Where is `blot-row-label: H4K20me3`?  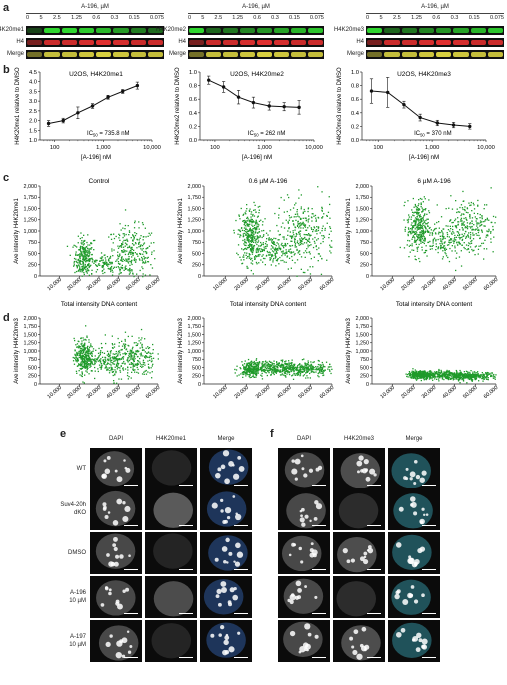
blot-row-label: H4K20me3 is located at coordinates (348, 30).